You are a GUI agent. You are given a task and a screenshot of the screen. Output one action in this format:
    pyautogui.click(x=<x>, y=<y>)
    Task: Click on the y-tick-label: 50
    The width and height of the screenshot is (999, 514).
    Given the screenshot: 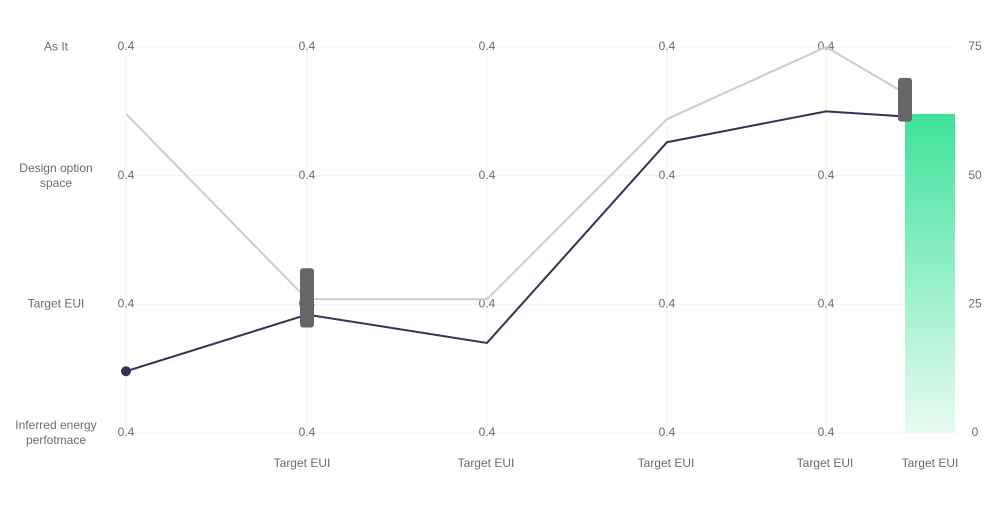 What is the action you would take?
    pyautogui.click(x=975, y=175)
    